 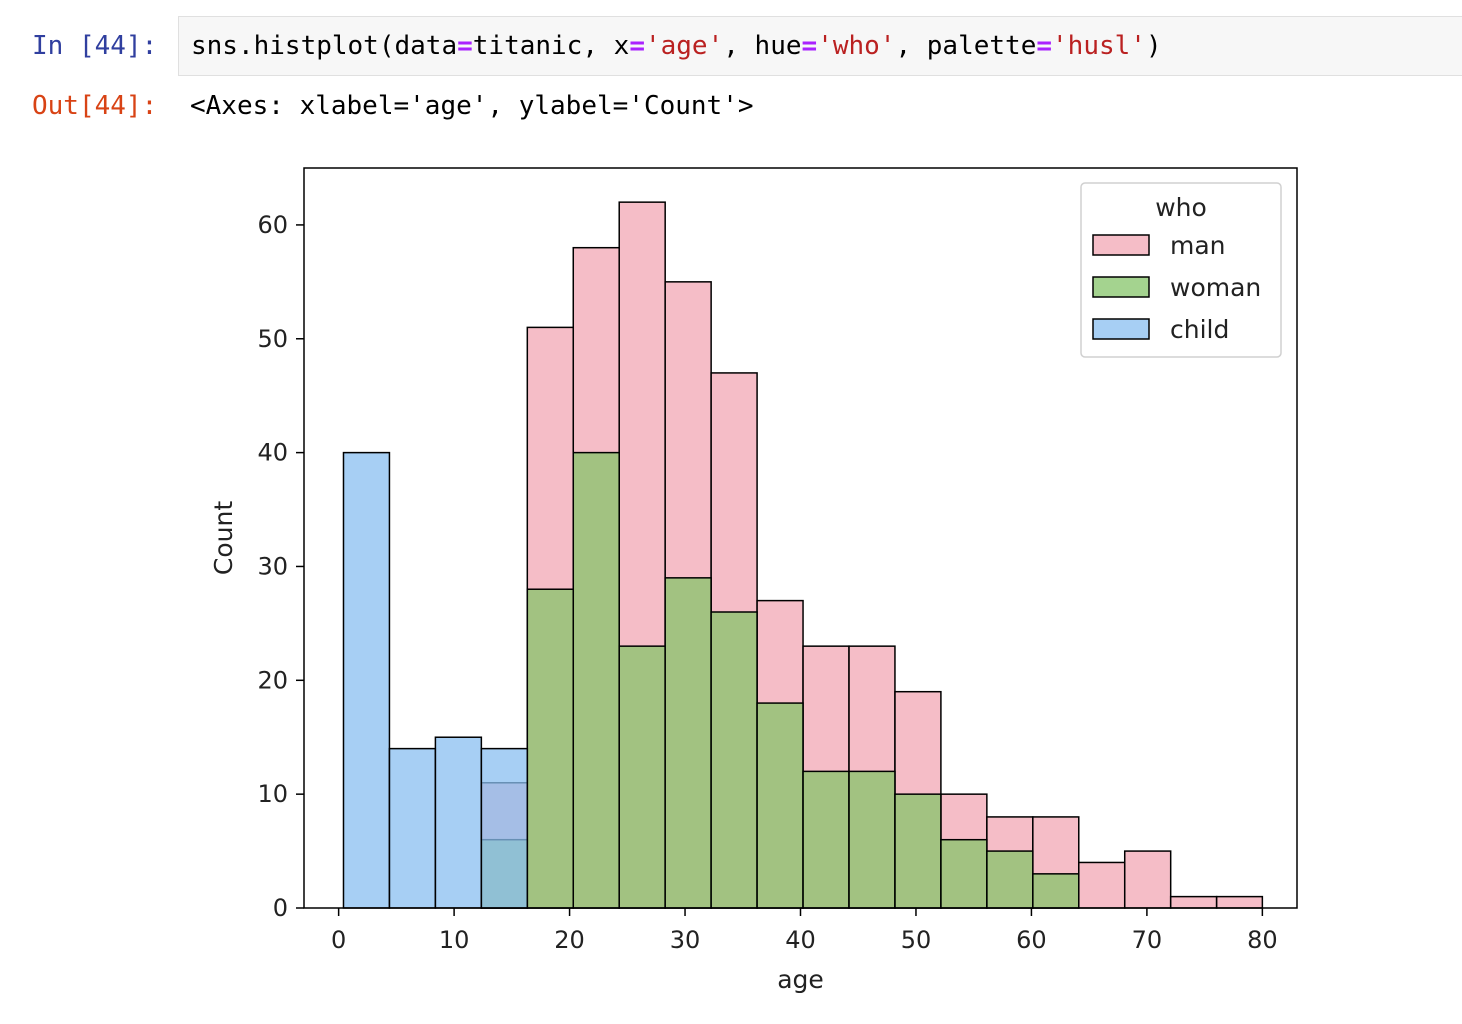 I want to click on x-tick-label: 0, so click(x=338, y=940).